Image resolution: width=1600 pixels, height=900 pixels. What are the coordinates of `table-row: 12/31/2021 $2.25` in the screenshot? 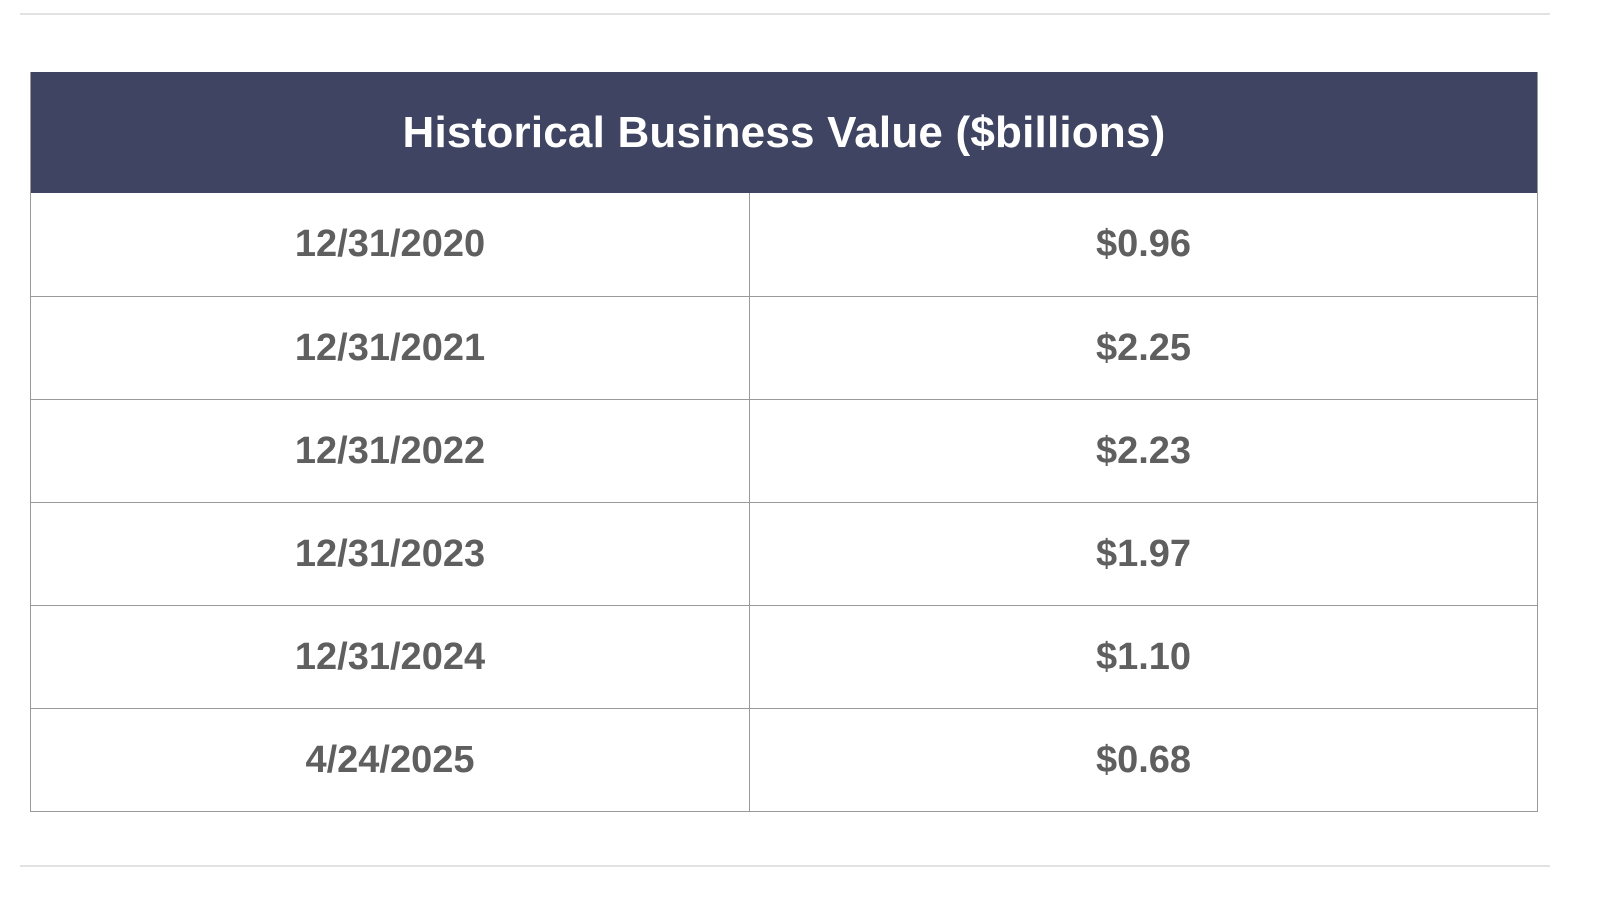 It's located at (784, 347).